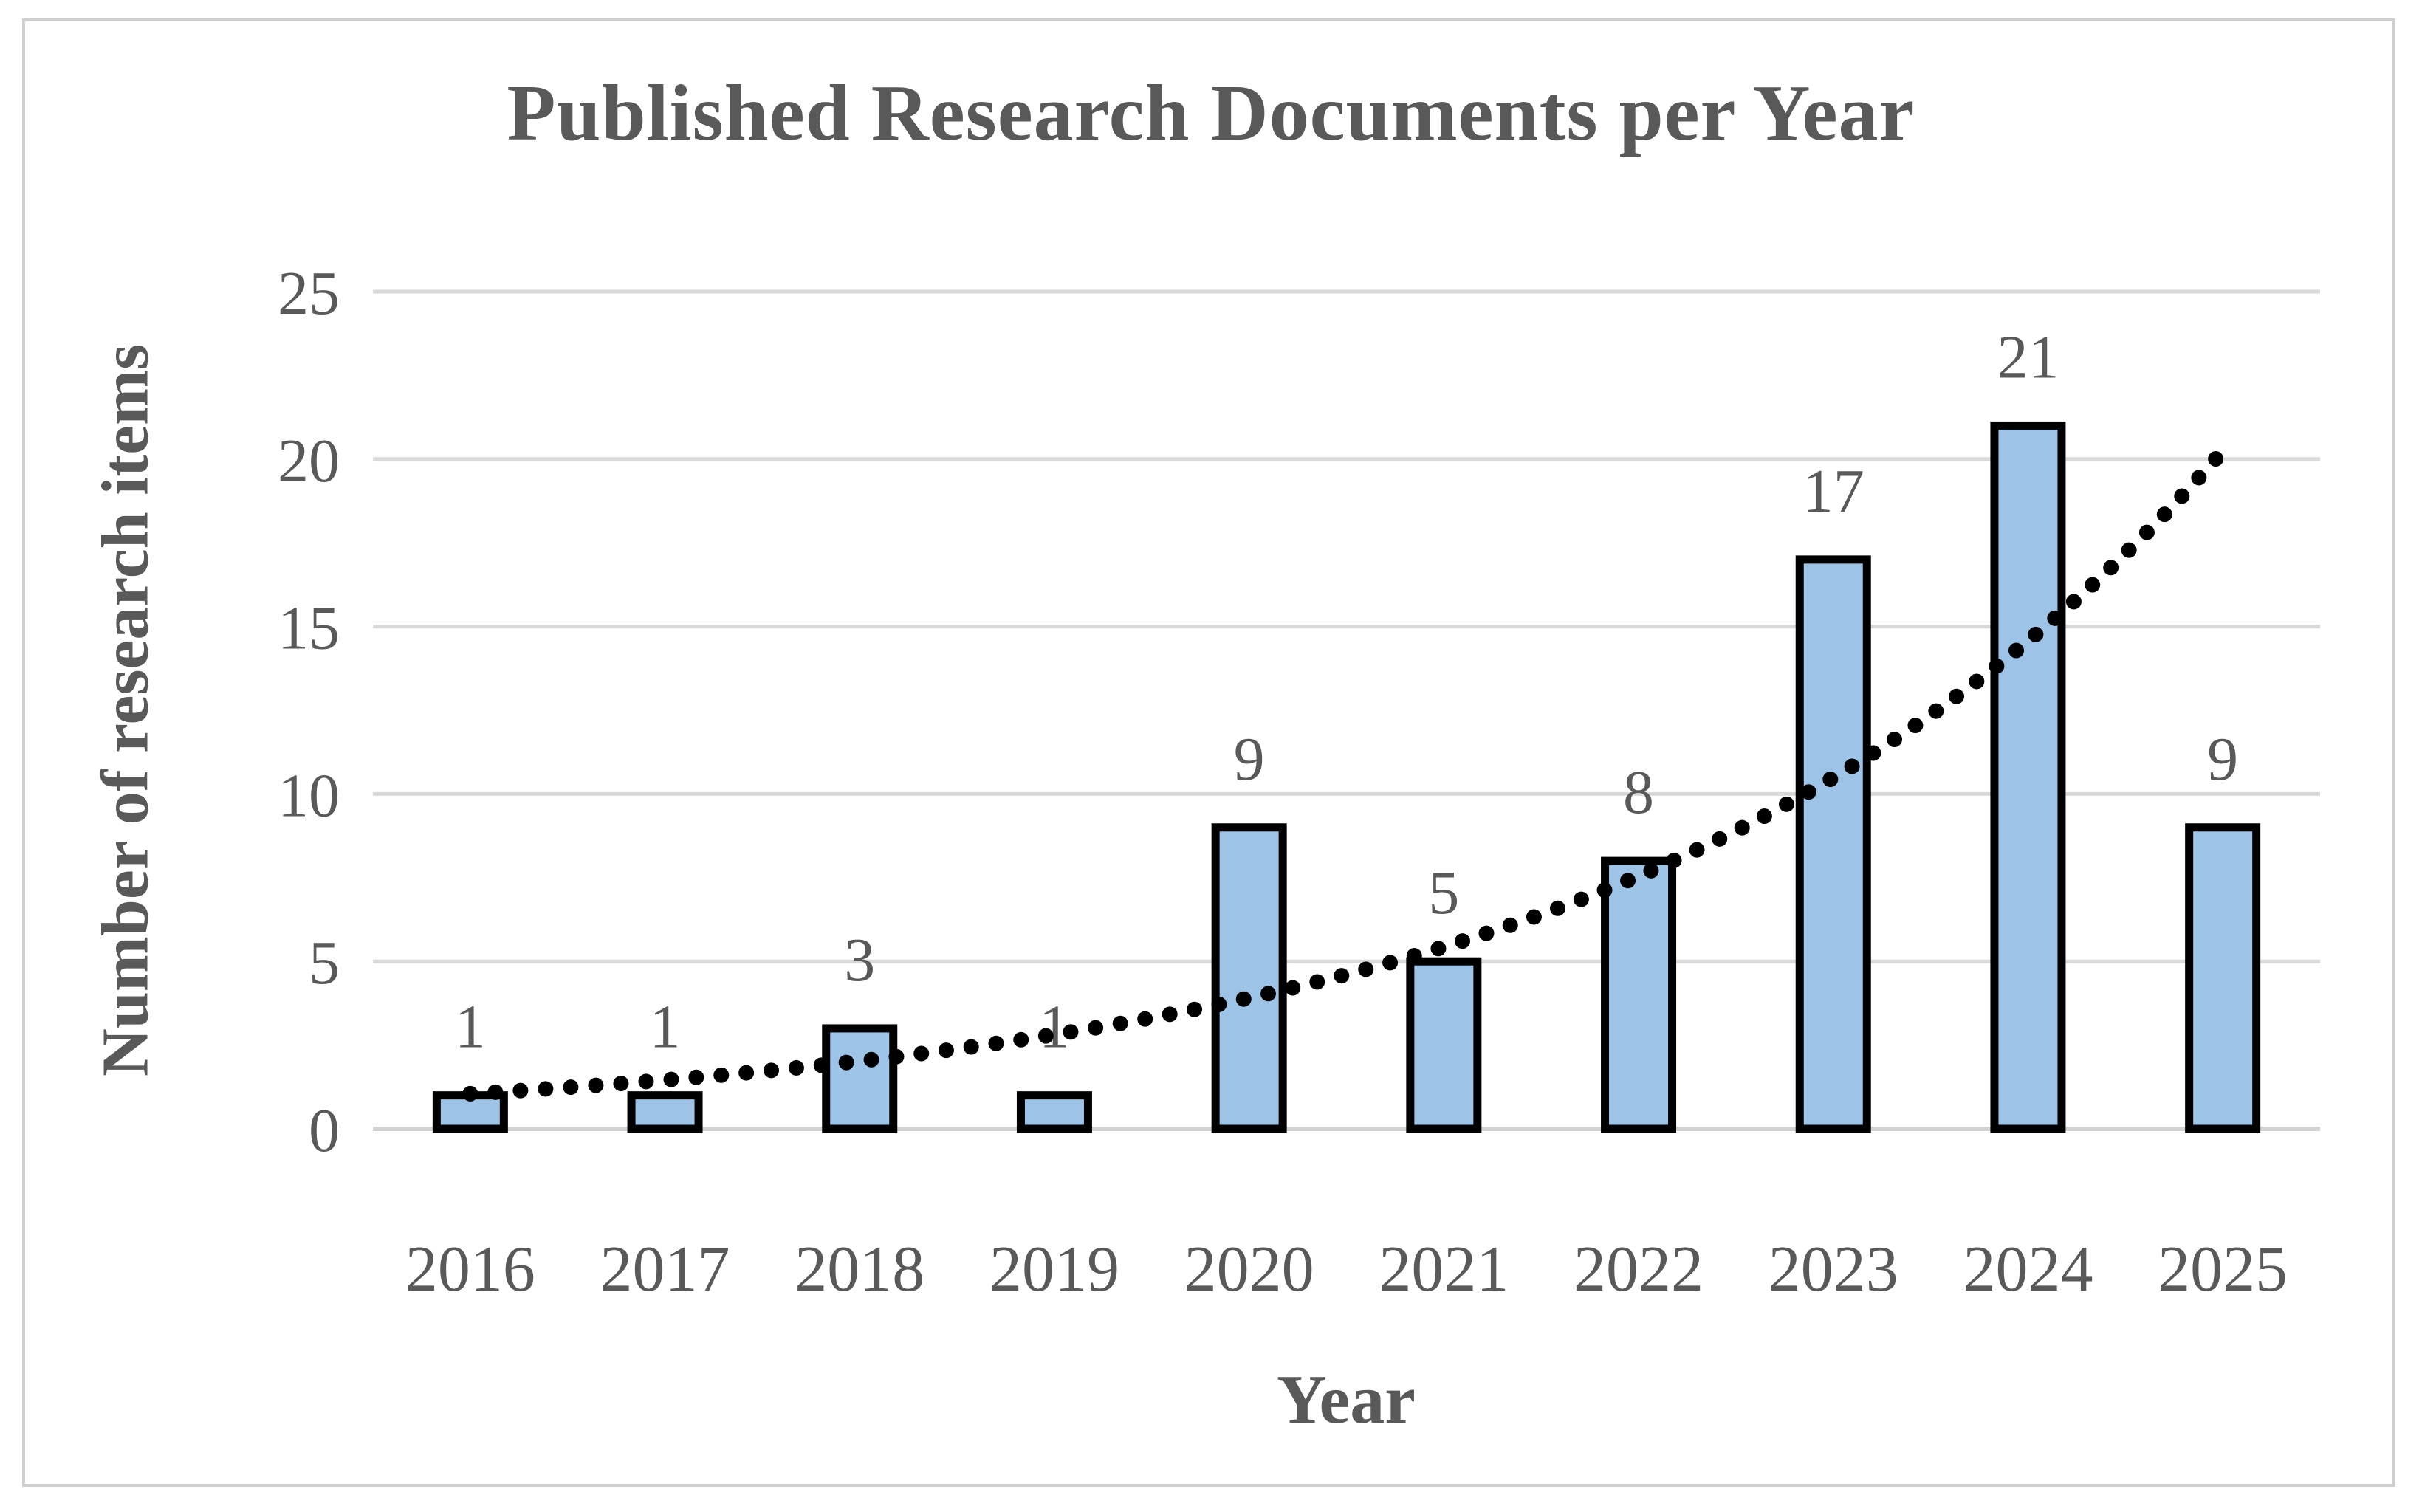 The width and height of the screenshot is (2422, 1512). I want to click on bar-2024, so click(2028, 777).